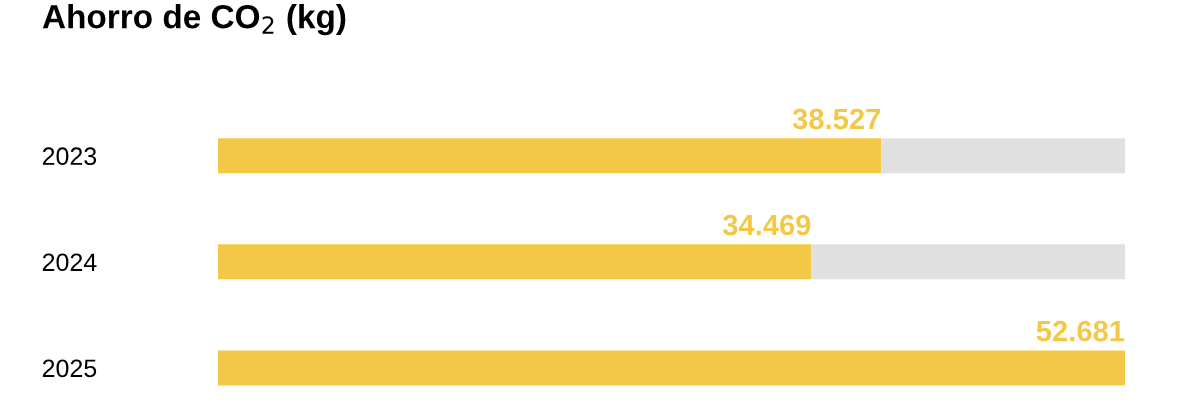 The image size is (1200, 405). I want to click on data-label: 34.469, so click(766, 225).